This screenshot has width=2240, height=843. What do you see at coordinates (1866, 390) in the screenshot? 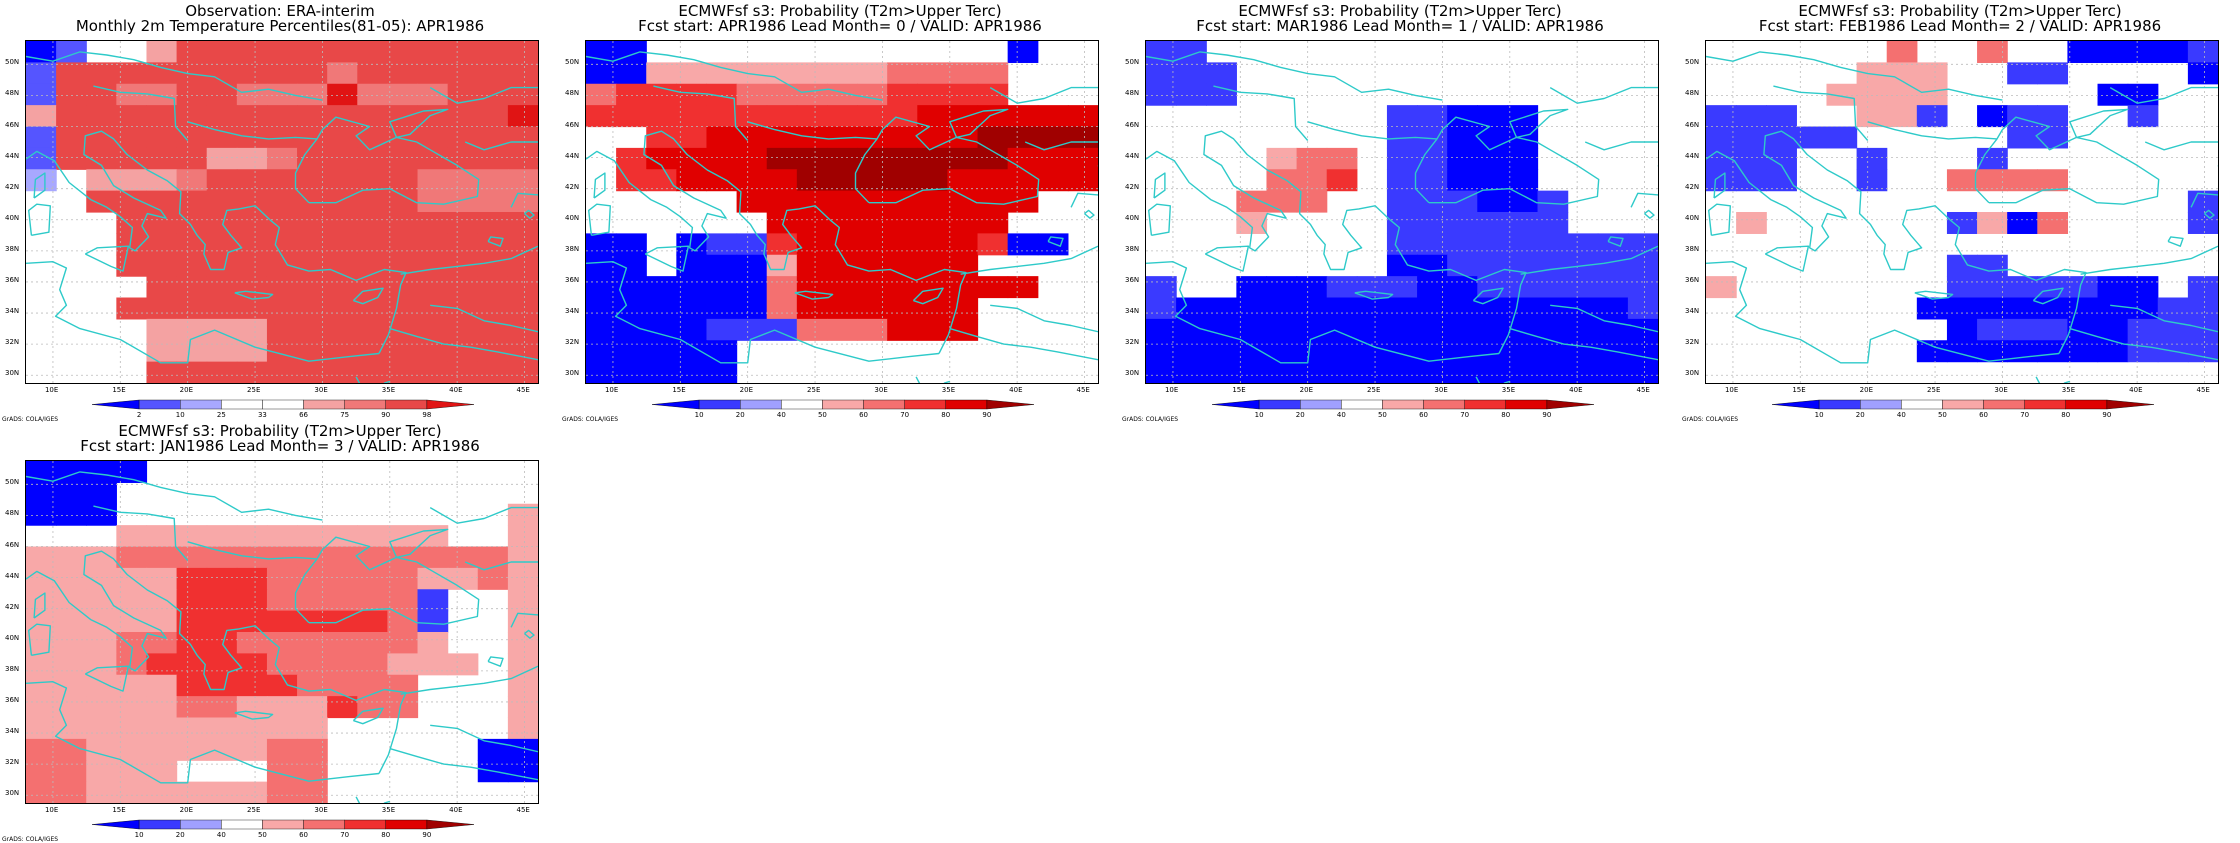
I see `longitude-label: 20E` at bounding box center [1866, 390].